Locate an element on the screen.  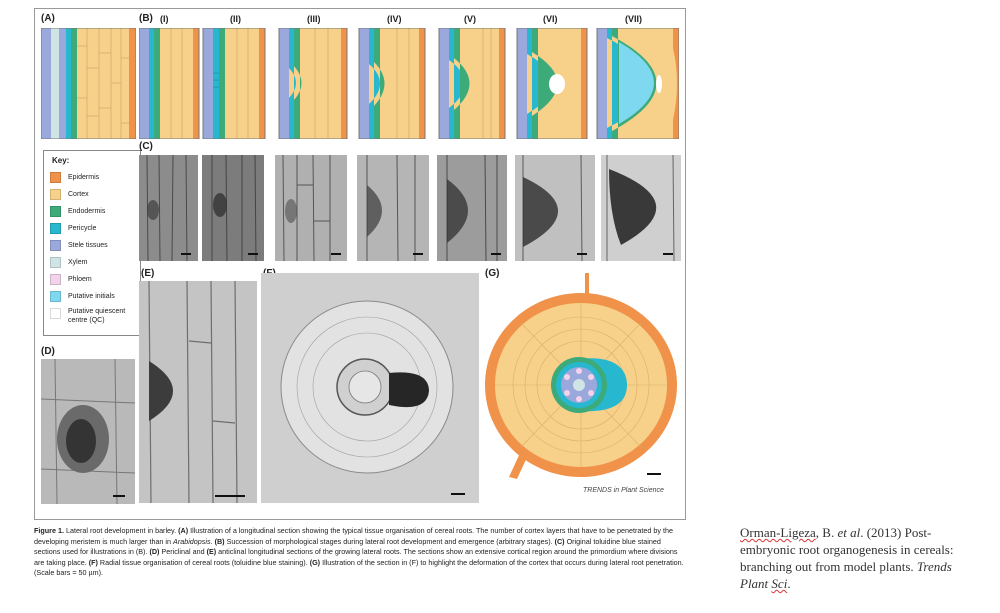
panel-b-stages is located at coordinates (409, 83).